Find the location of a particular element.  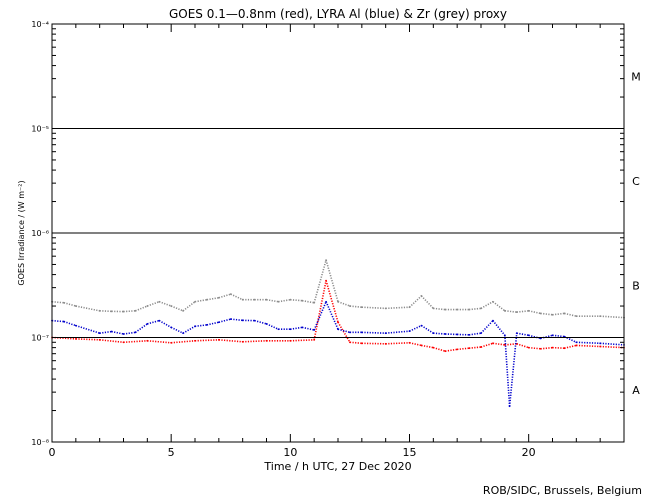

y-tick-label: 10⁻⁷ is located at coordinates (40, 338).